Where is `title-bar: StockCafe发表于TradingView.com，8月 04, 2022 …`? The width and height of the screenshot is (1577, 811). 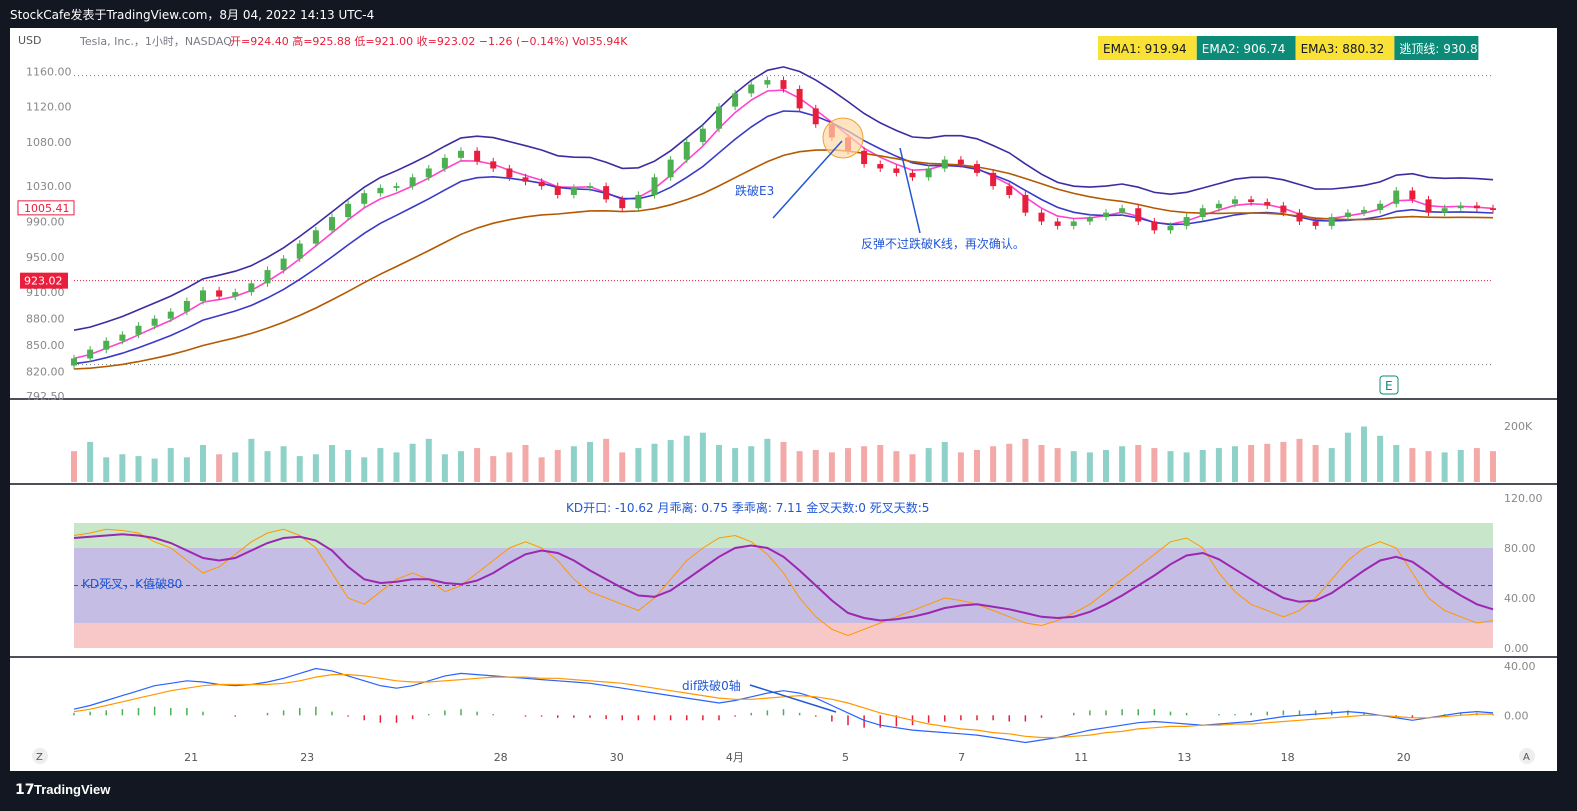
title-bar: StockCafe发表于TradingView.com，8月 04, 2022 … is located at coordinates (788, 14).